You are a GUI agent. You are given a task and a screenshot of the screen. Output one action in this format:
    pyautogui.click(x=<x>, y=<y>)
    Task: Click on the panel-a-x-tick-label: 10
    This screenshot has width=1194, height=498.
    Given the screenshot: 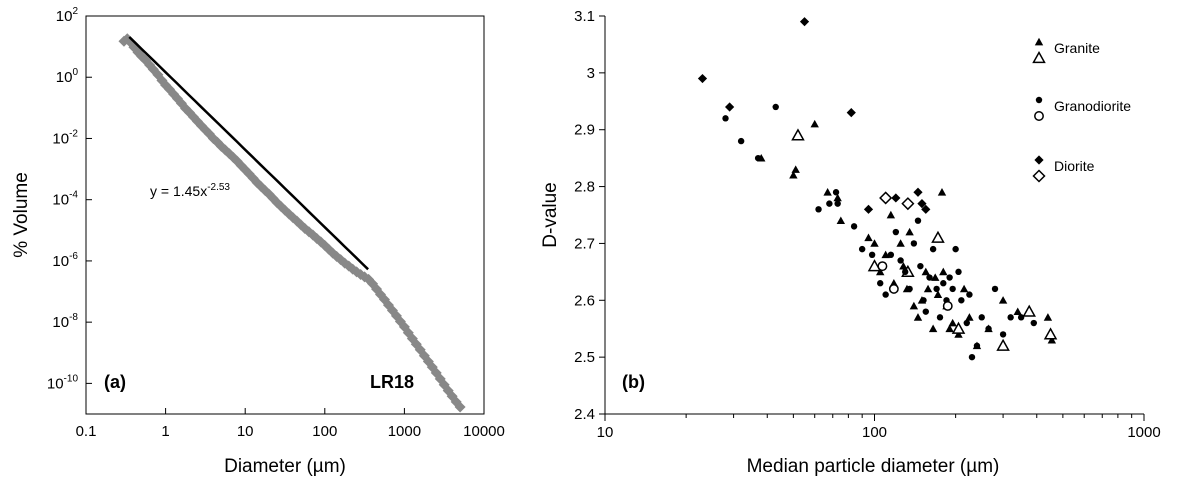 What is the action you would take?
    pyautogui.click(x=245, y=431)
    